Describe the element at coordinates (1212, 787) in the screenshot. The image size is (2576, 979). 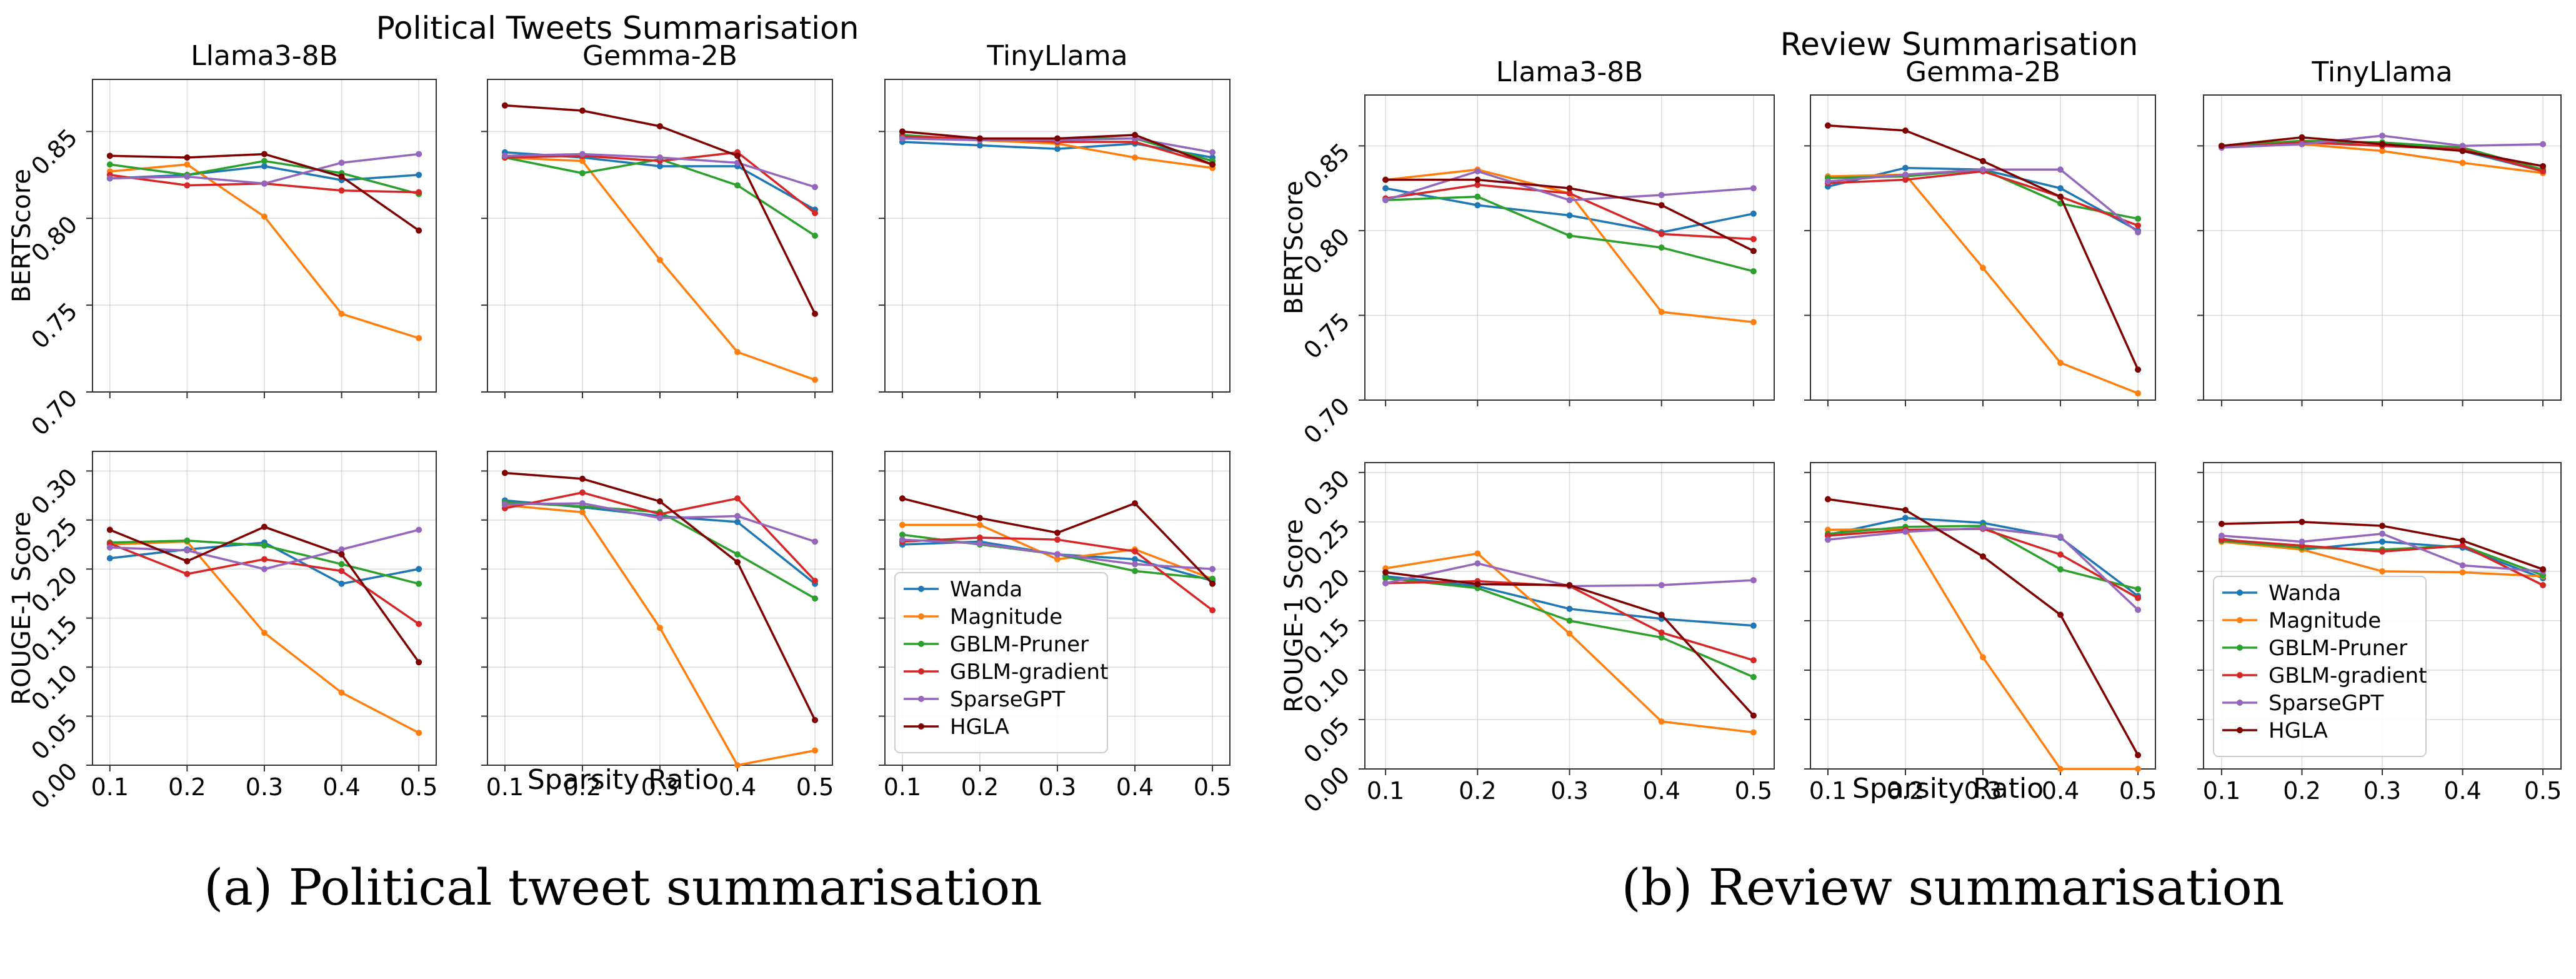
I see `x-tick-label: 0.5` at that location.